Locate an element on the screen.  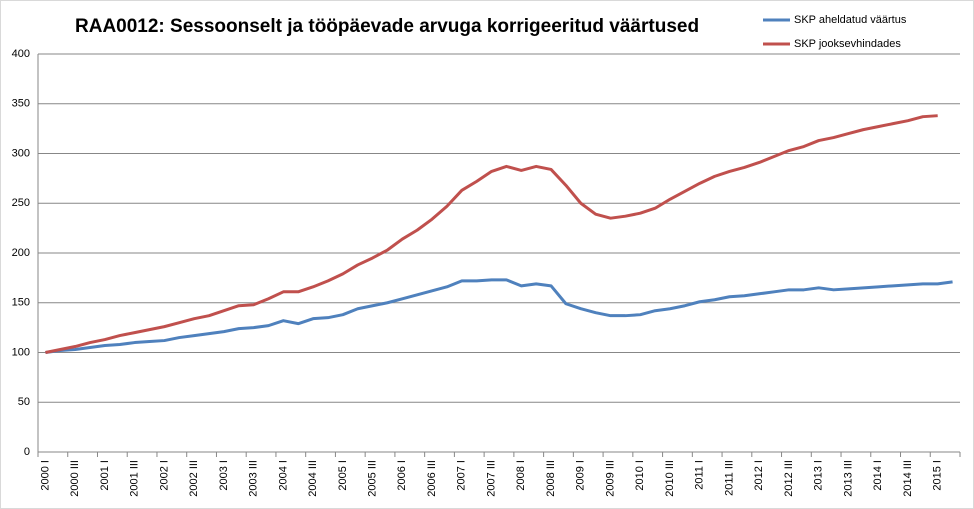
x-tick-label: 2010 I is located at coordinates (640, 475).